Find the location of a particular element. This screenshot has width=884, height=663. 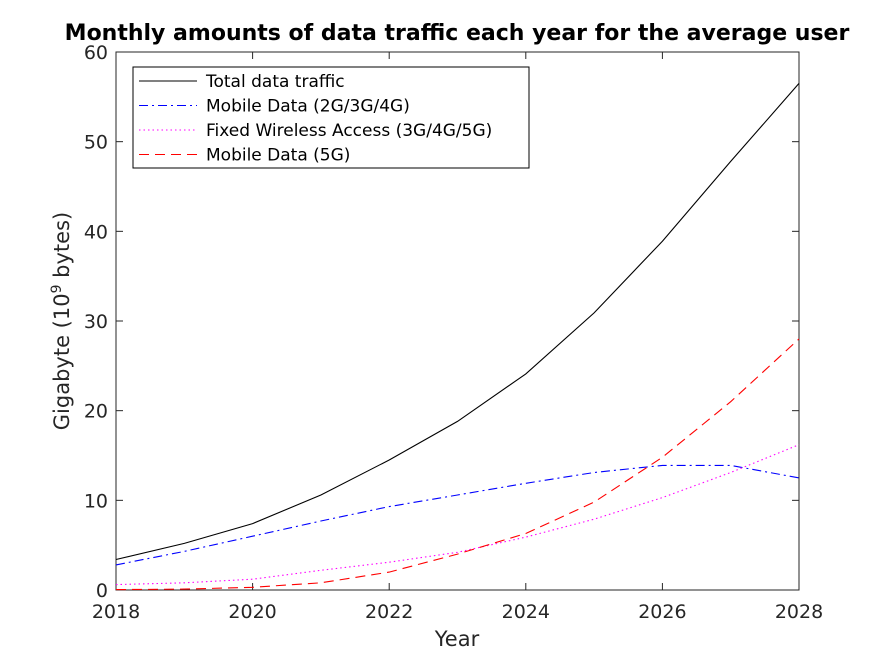

x-tick-label: 2024 is located at coordinates (526, 612).